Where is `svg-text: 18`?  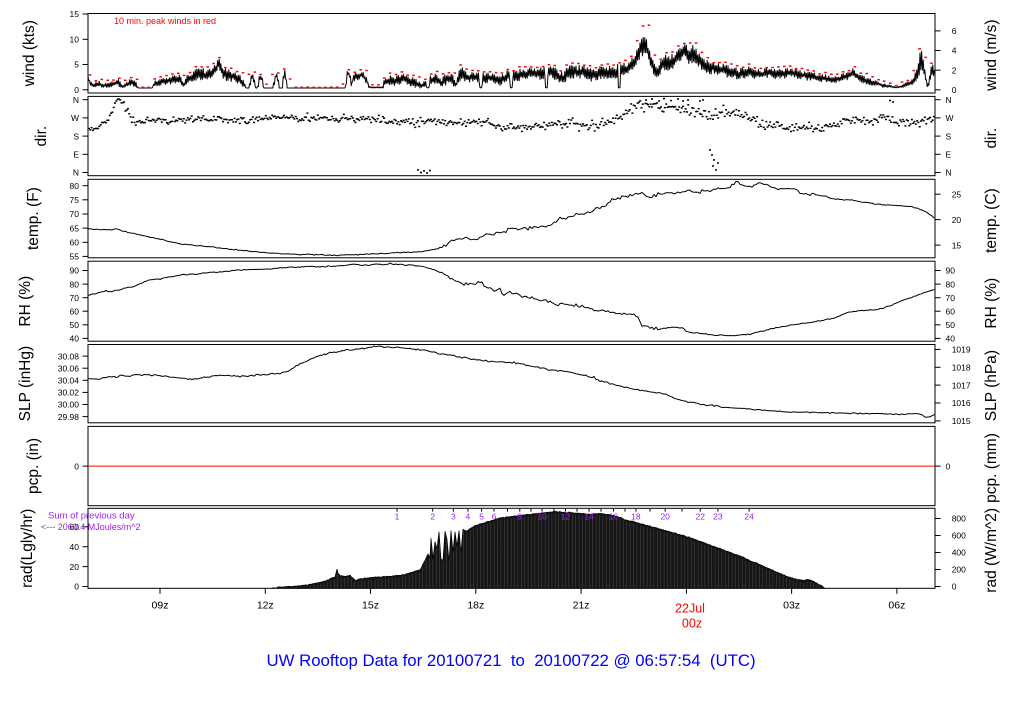 svg-text: 18 is located at coordinates (636, 517).